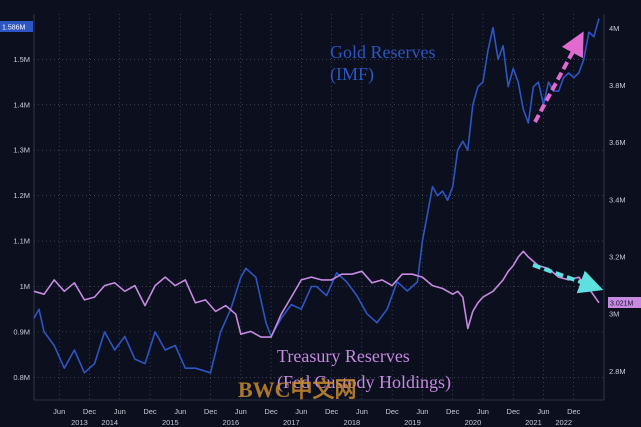 This screenshot has height=427, width=641. I want to click on left-tick-label: 1.4M, so click(21, 104).